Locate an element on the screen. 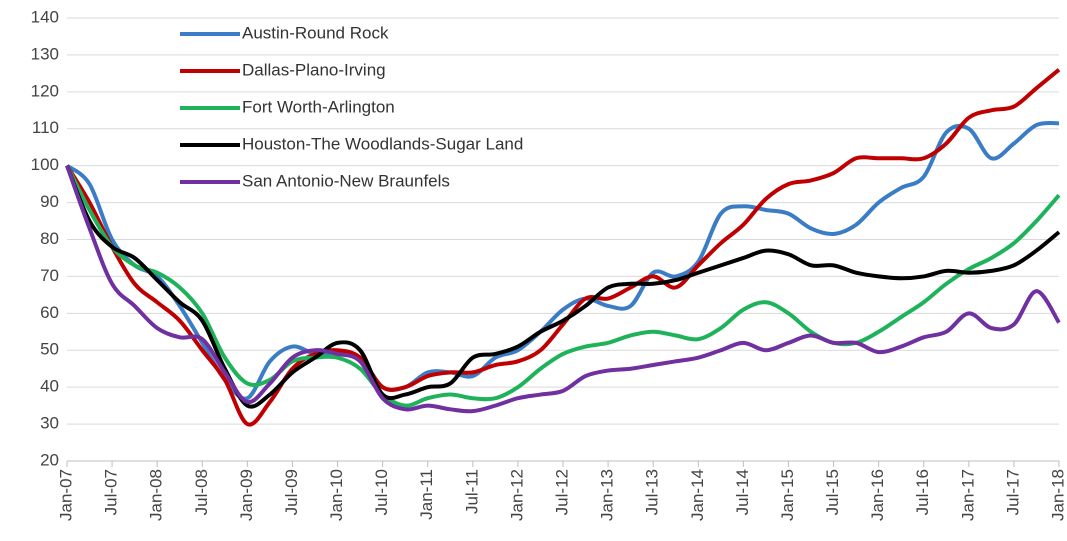 The height and width of the screenshot is (541, 1067). y-tick-label: 120 is located at coordinates (45, 90).